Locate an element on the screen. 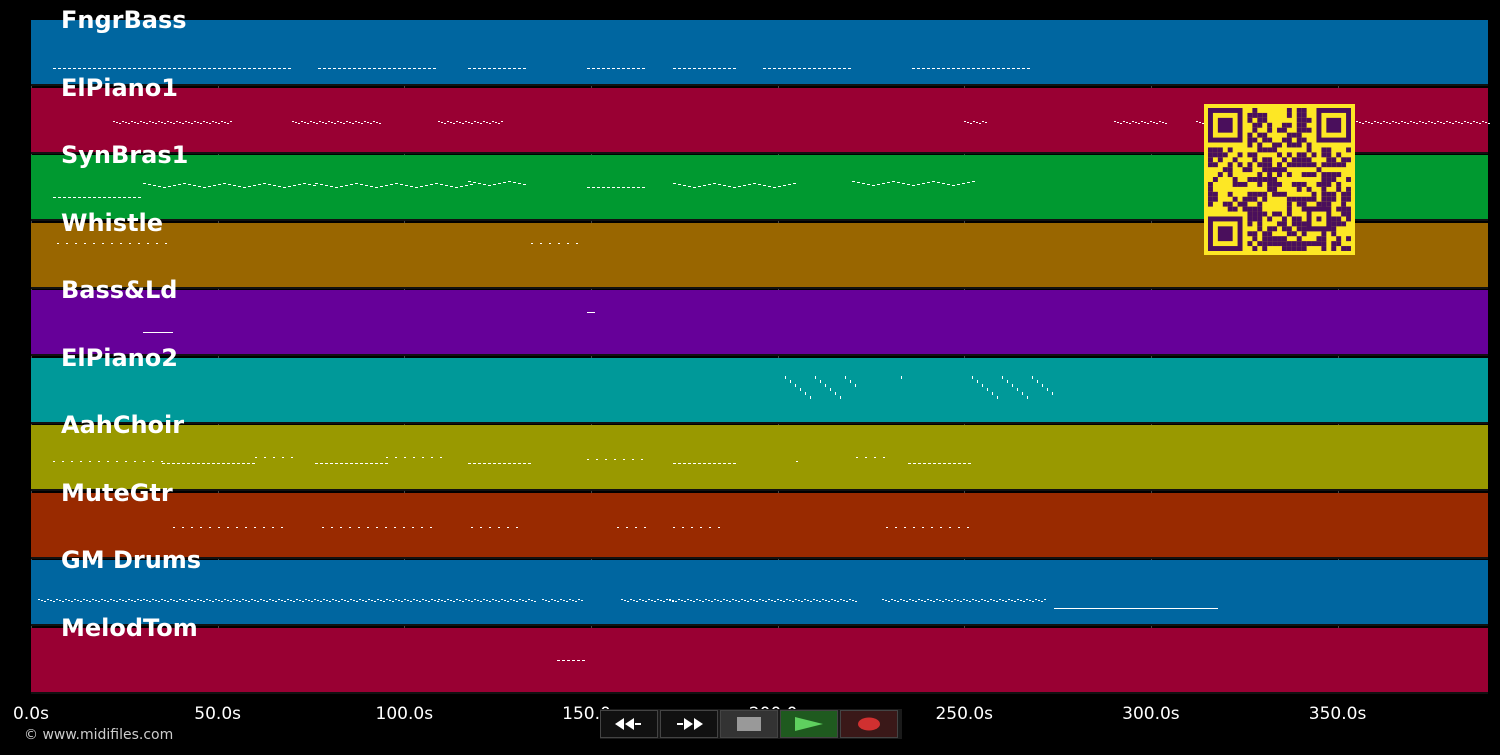  stop-button is located at coordinates (749, 724).